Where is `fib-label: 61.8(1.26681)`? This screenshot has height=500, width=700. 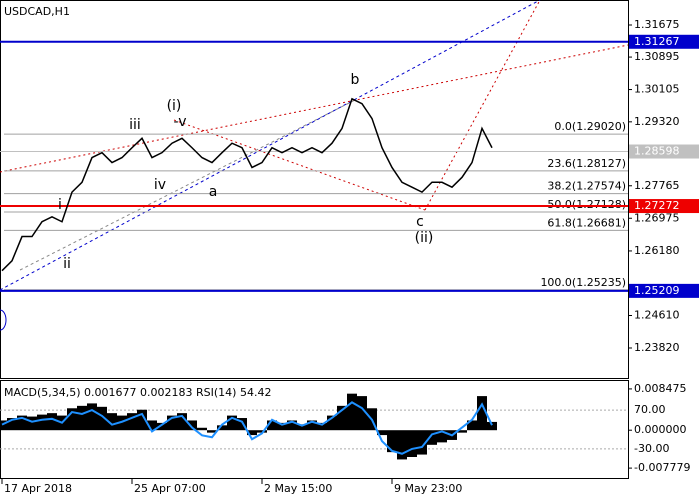 fib-label: 61.8(1.26681) is located at coordinates (586, 222).